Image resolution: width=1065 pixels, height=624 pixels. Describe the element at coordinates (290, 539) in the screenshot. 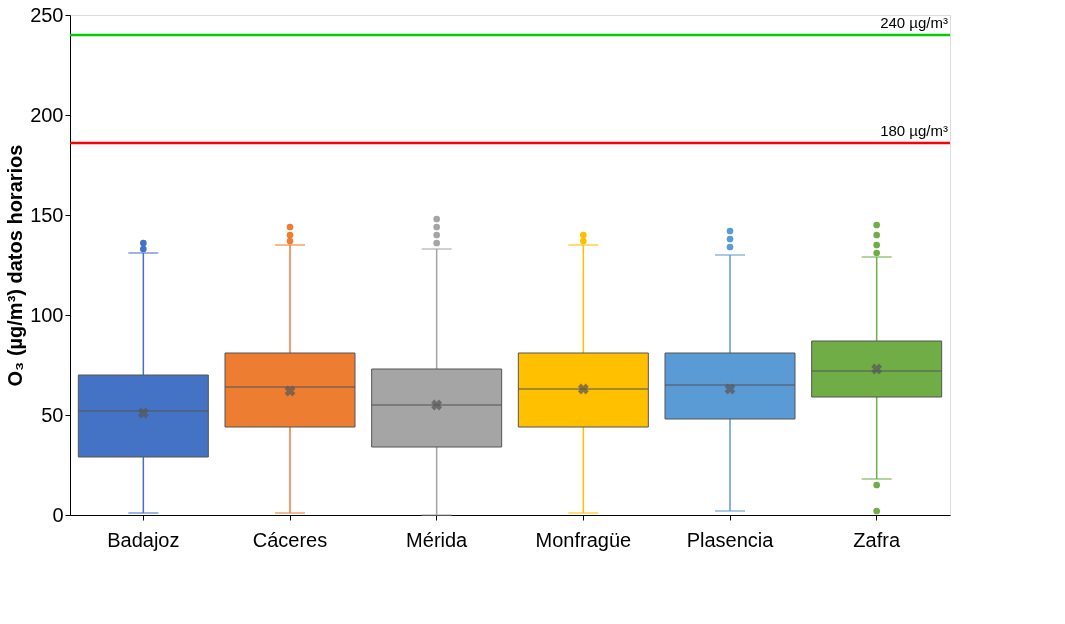

I see `x-tick-label: Cáceres` at that location.